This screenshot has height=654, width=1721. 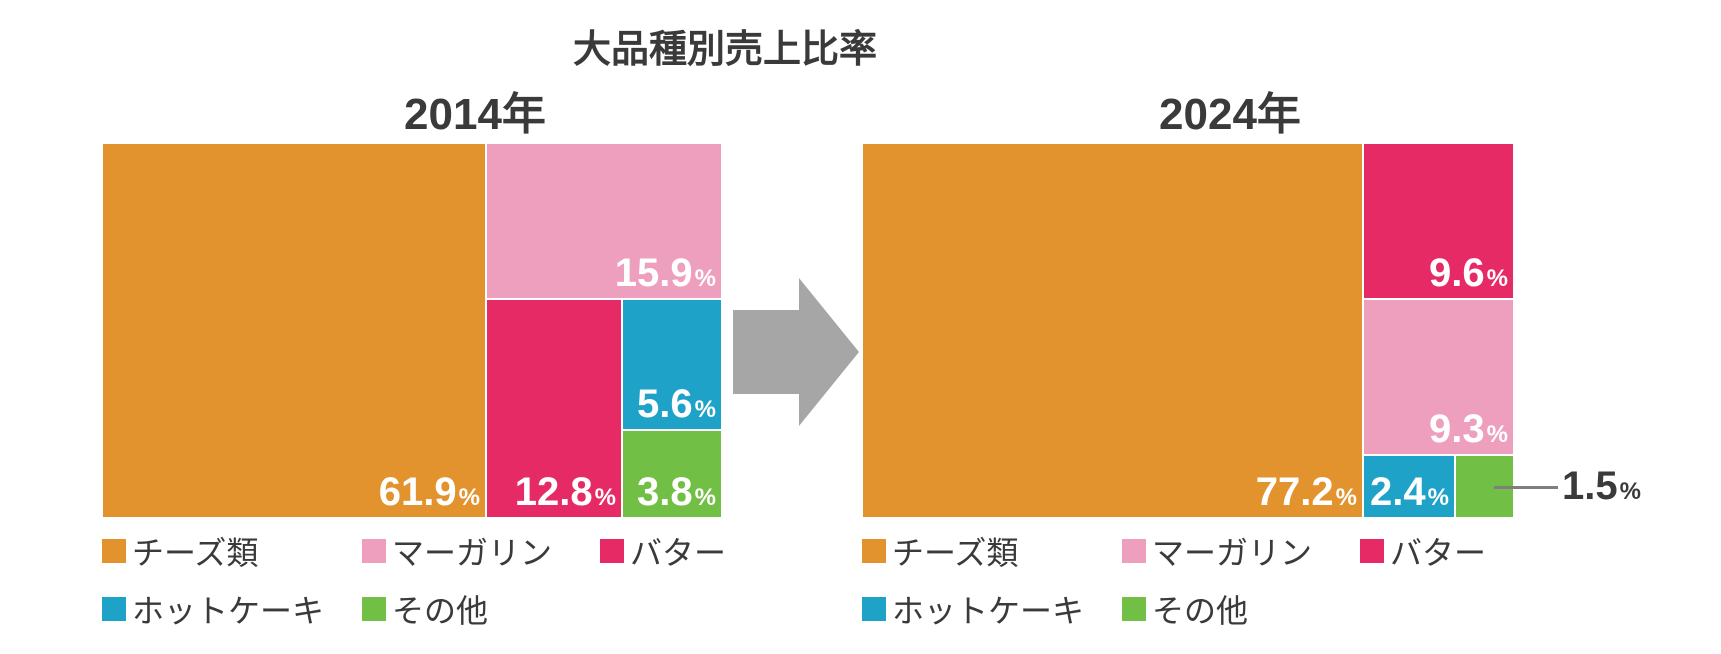 What do you see at coordinates (724, 50) in the screenshot?
I see `chart-title: 大品種別売上比率` at bounding box center [724, 50].